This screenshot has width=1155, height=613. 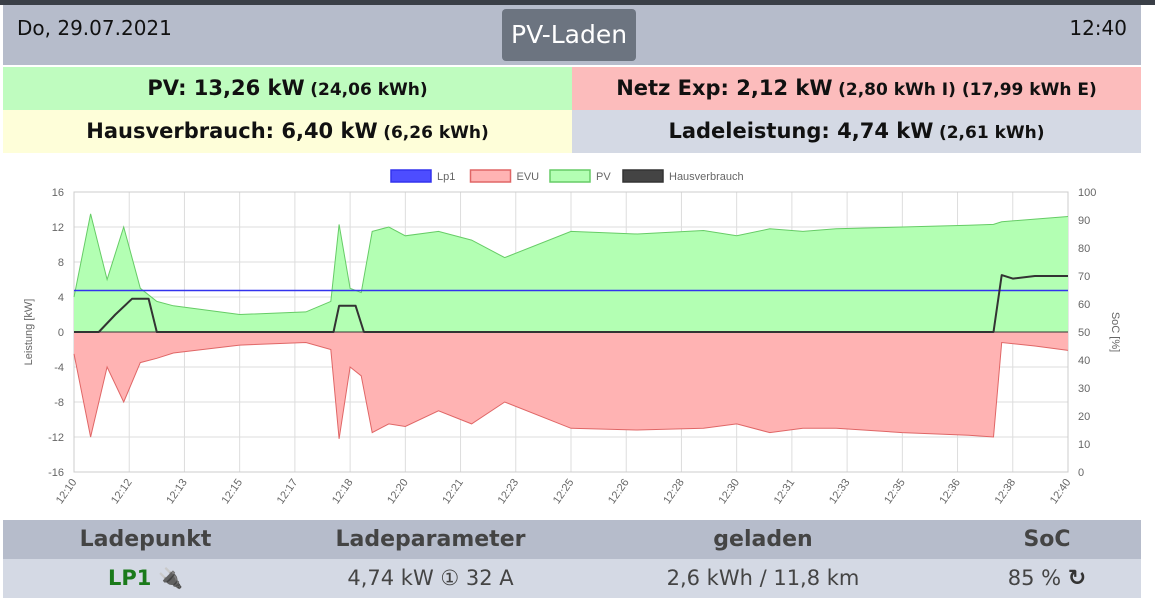 I want to click on y2-tick-label: 30, so click(x=1084, y=389).